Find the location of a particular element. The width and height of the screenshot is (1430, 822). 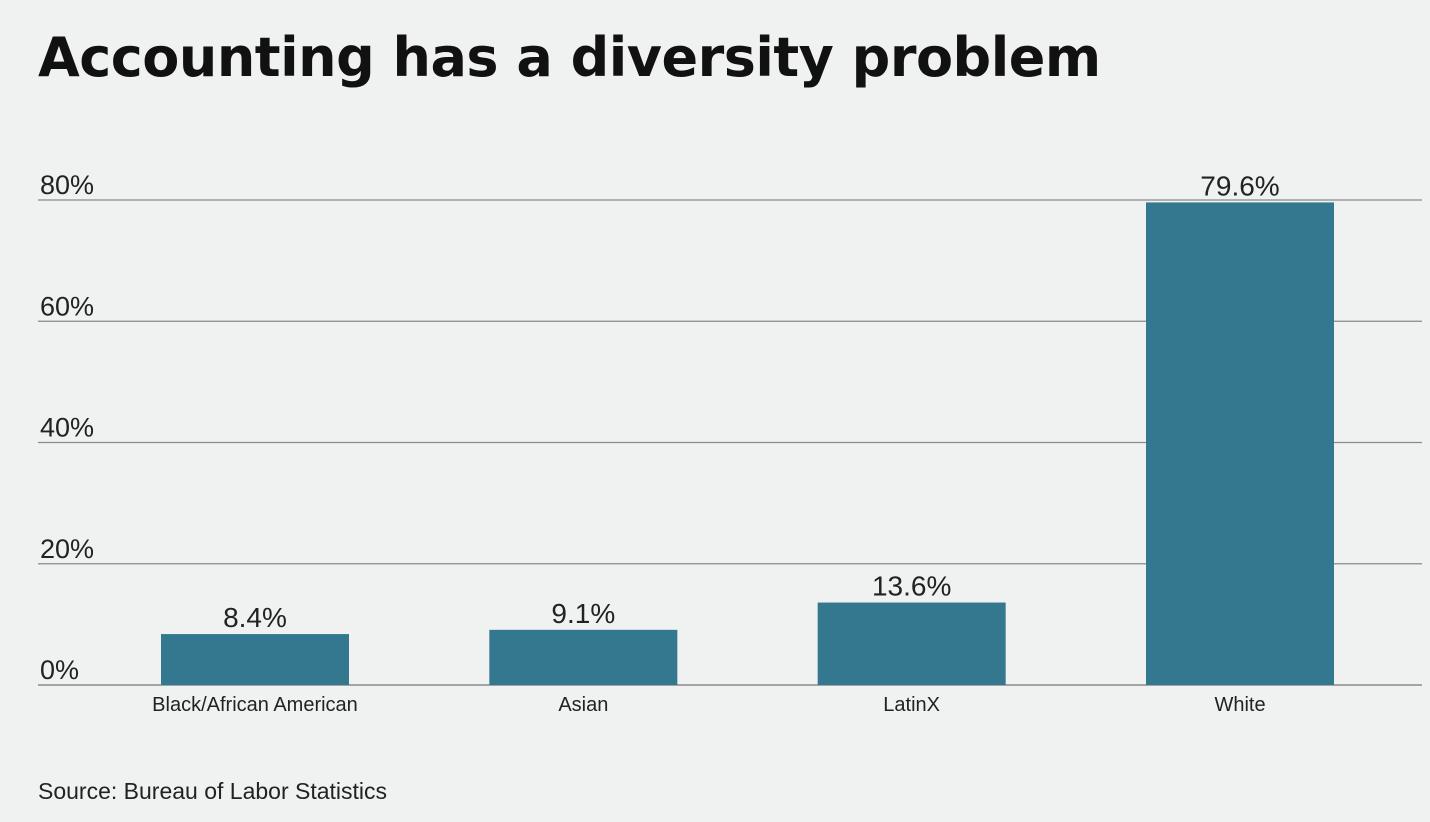

data-label: 9.1% is located at coordinates (583, 613).